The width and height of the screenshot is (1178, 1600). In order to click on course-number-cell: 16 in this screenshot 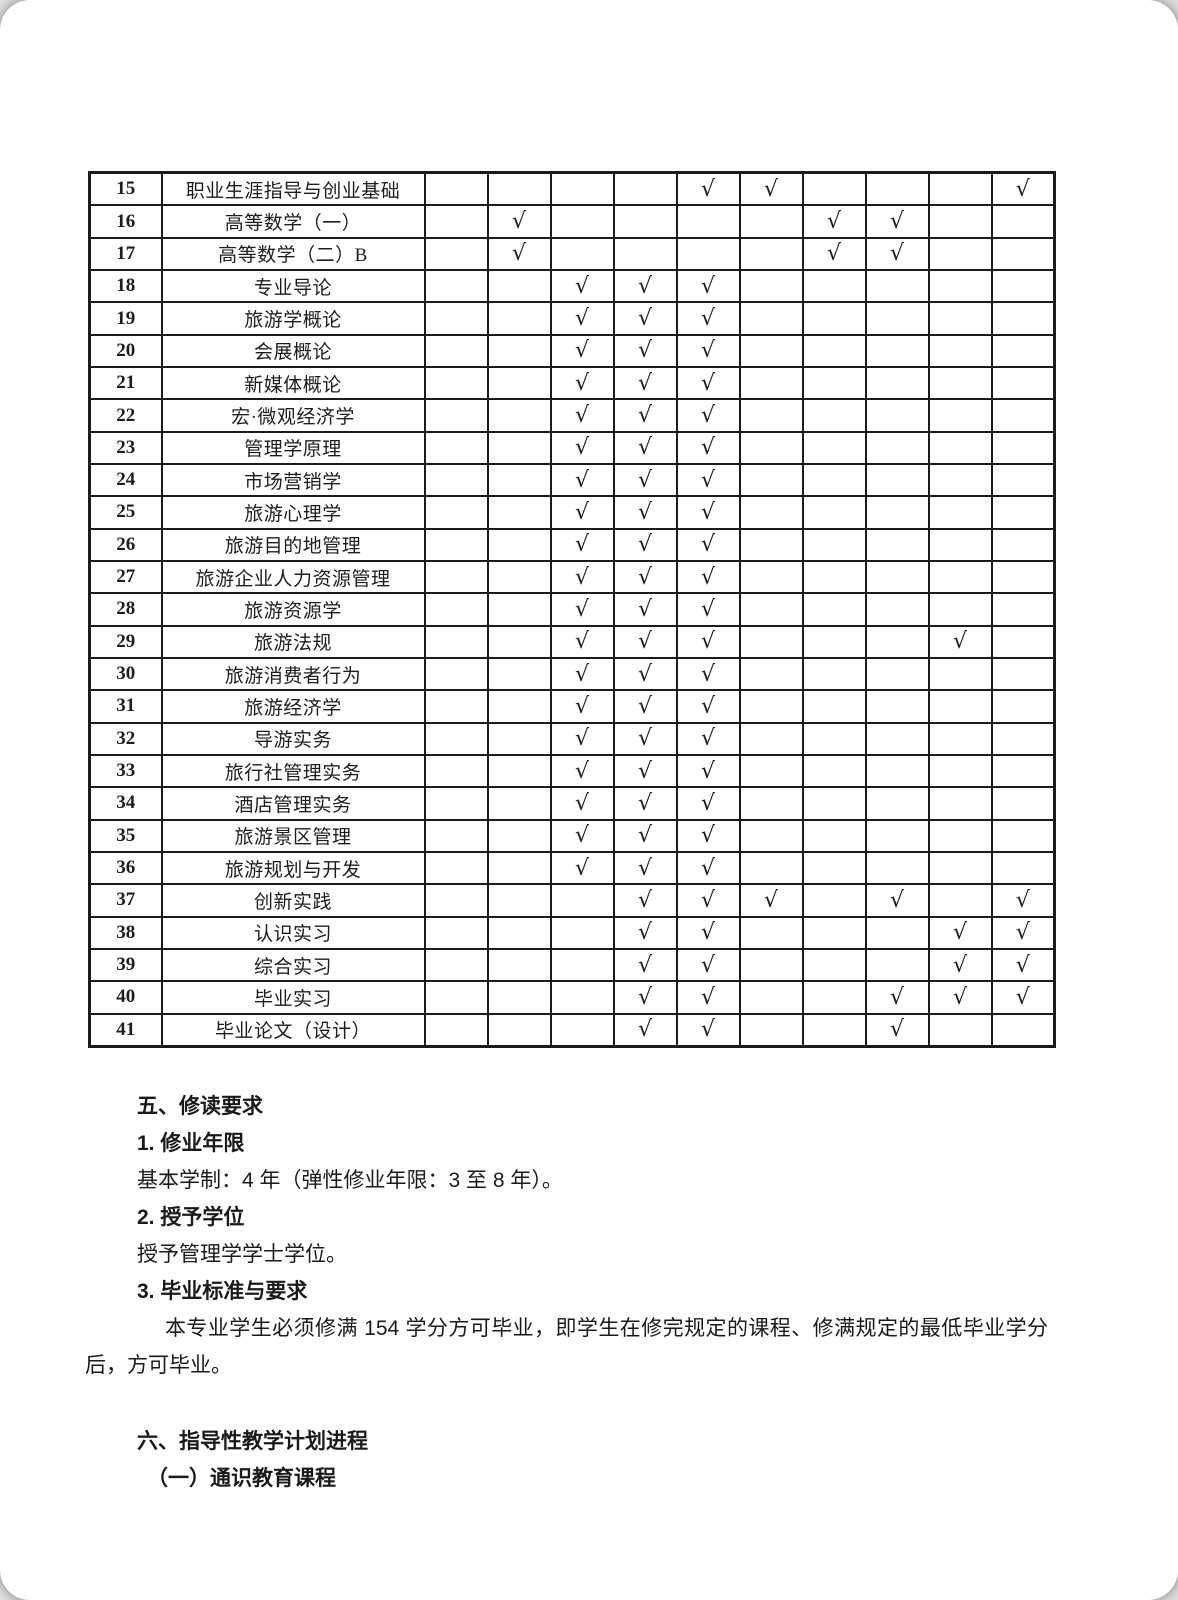, I will do `click(125, 221)`.